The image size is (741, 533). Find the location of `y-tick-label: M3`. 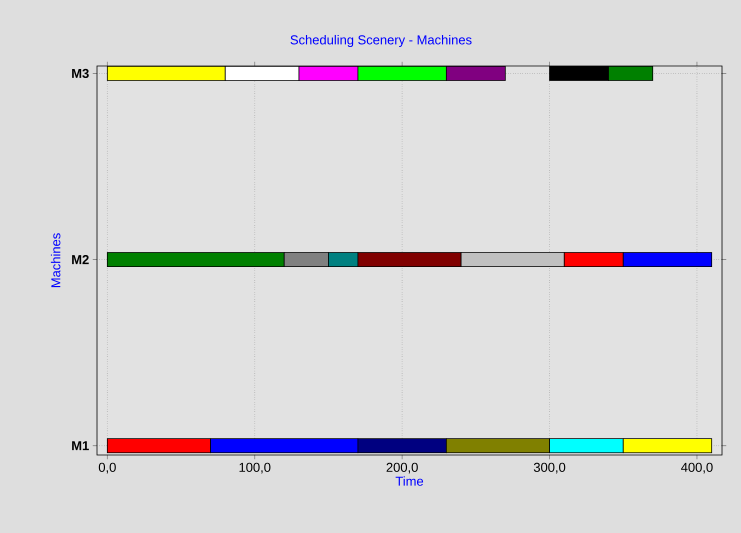

y-tick-label: M3 is located at coordinates (80, 73).